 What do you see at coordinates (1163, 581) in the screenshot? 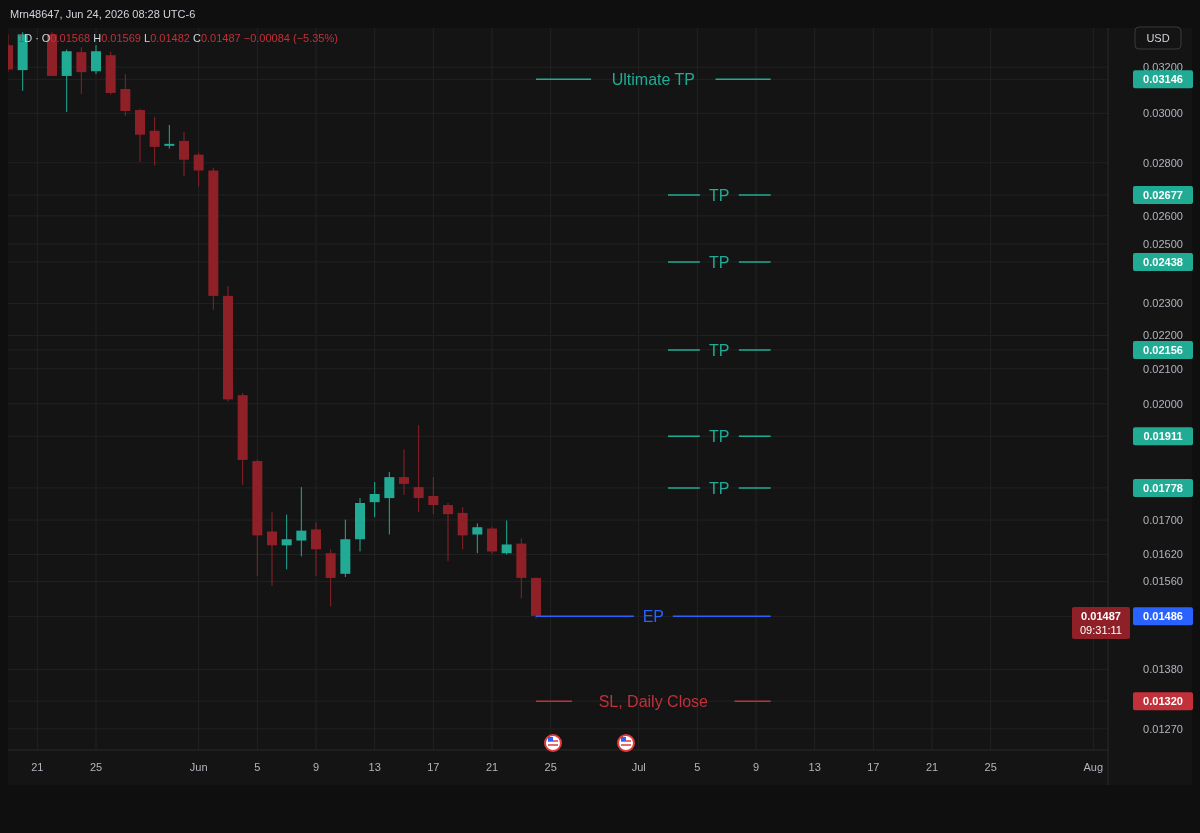
I see `y-tick-label: 0.01560` at bounding box center [1163, 581].